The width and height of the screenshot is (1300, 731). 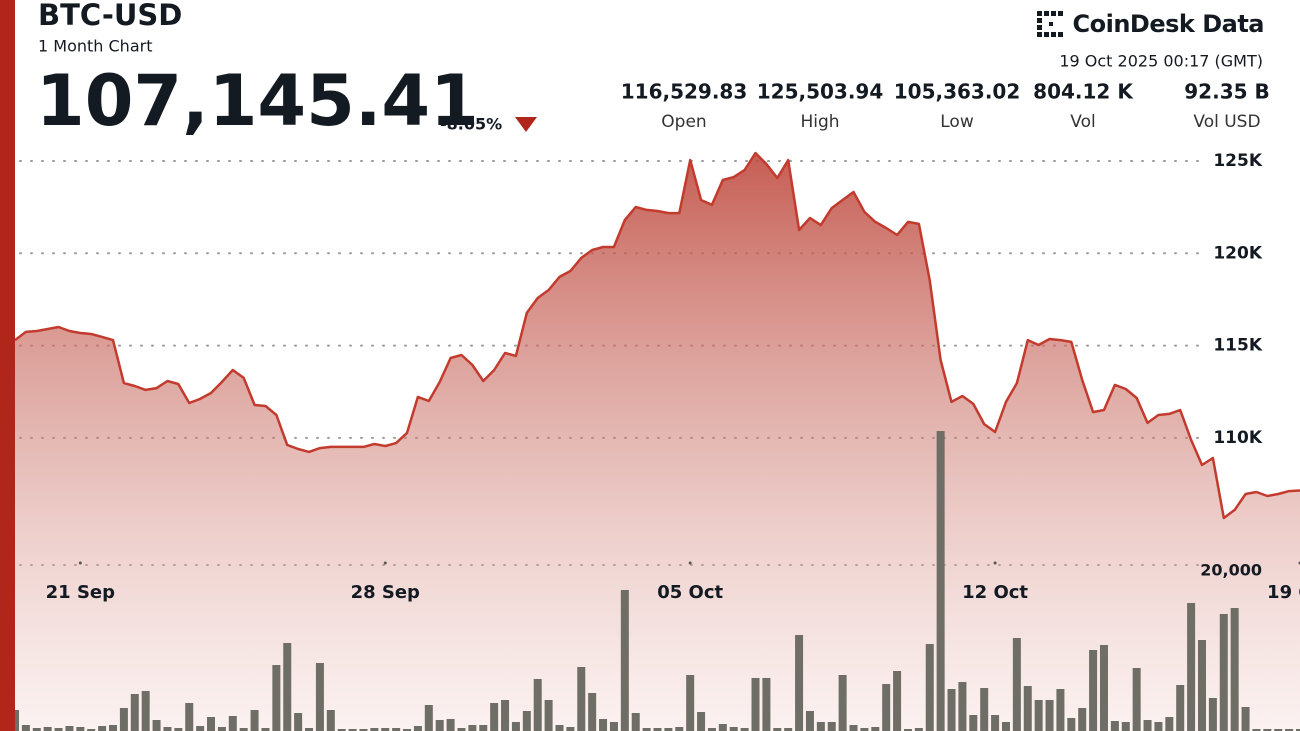 What do you see at coordinates (1237, 161) in the screenshot?
I see `y-tick-label: 125K` at bounding box center [1237, 161].